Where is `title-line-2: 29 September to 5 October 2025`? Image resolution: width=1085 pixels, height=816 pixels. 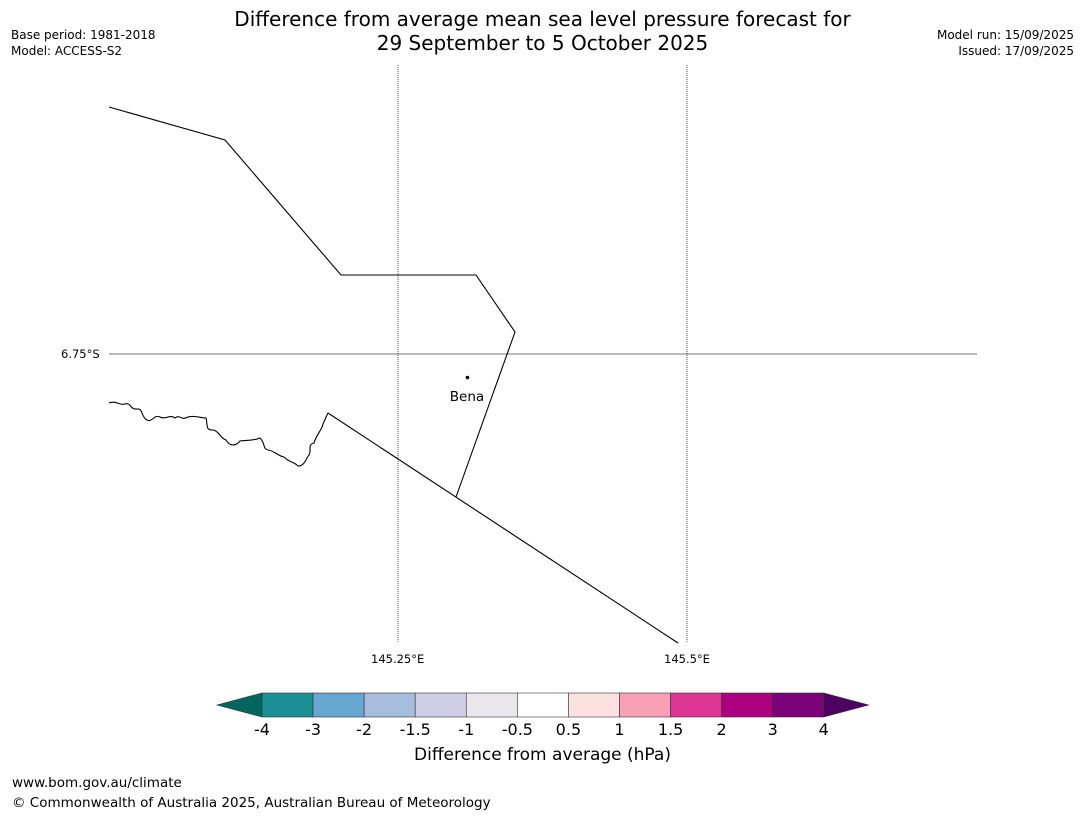 title-line-2: 29 September to 5 October 2025 is located at coordinates (542, 43).